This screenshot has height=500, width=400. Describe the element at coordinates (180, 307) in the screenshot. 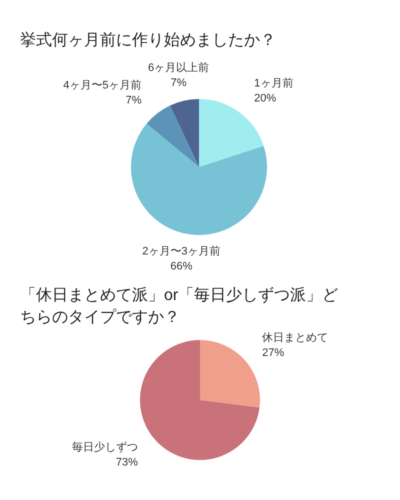

I see `chart-title: 「休日まとめて派」or「毎日少しずつ派」どちらのタイプですか？` at that location.